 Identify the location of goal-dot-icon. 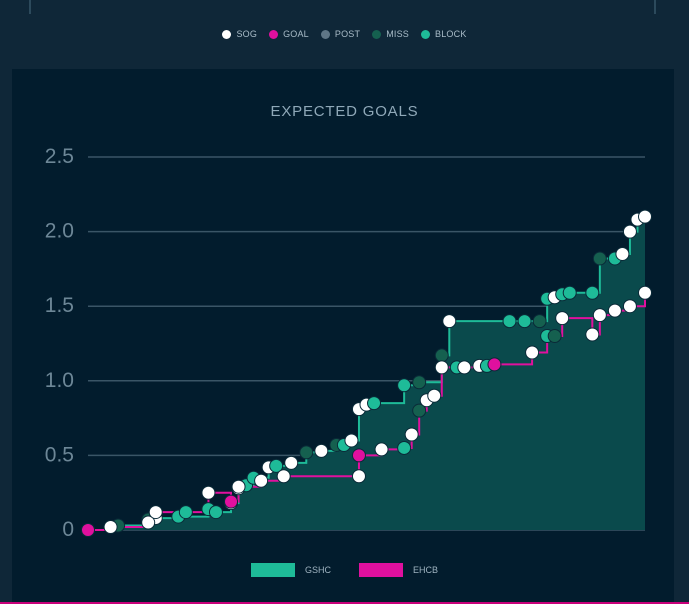
(274, 34).